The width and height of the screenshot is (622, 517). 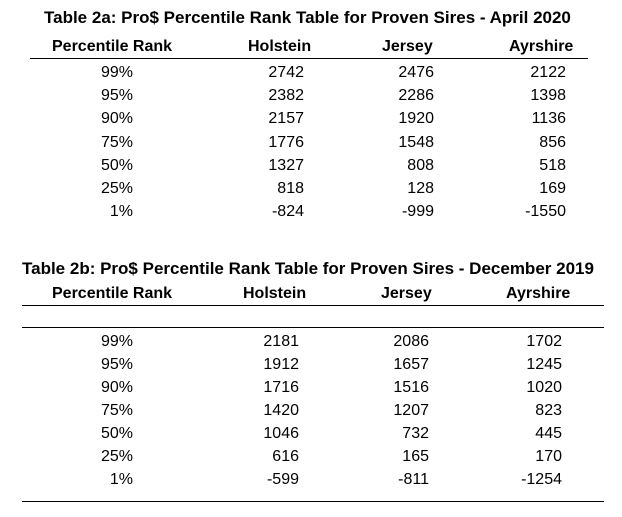 I want to click on value-cell: -1550, so click(x=545, y=212).